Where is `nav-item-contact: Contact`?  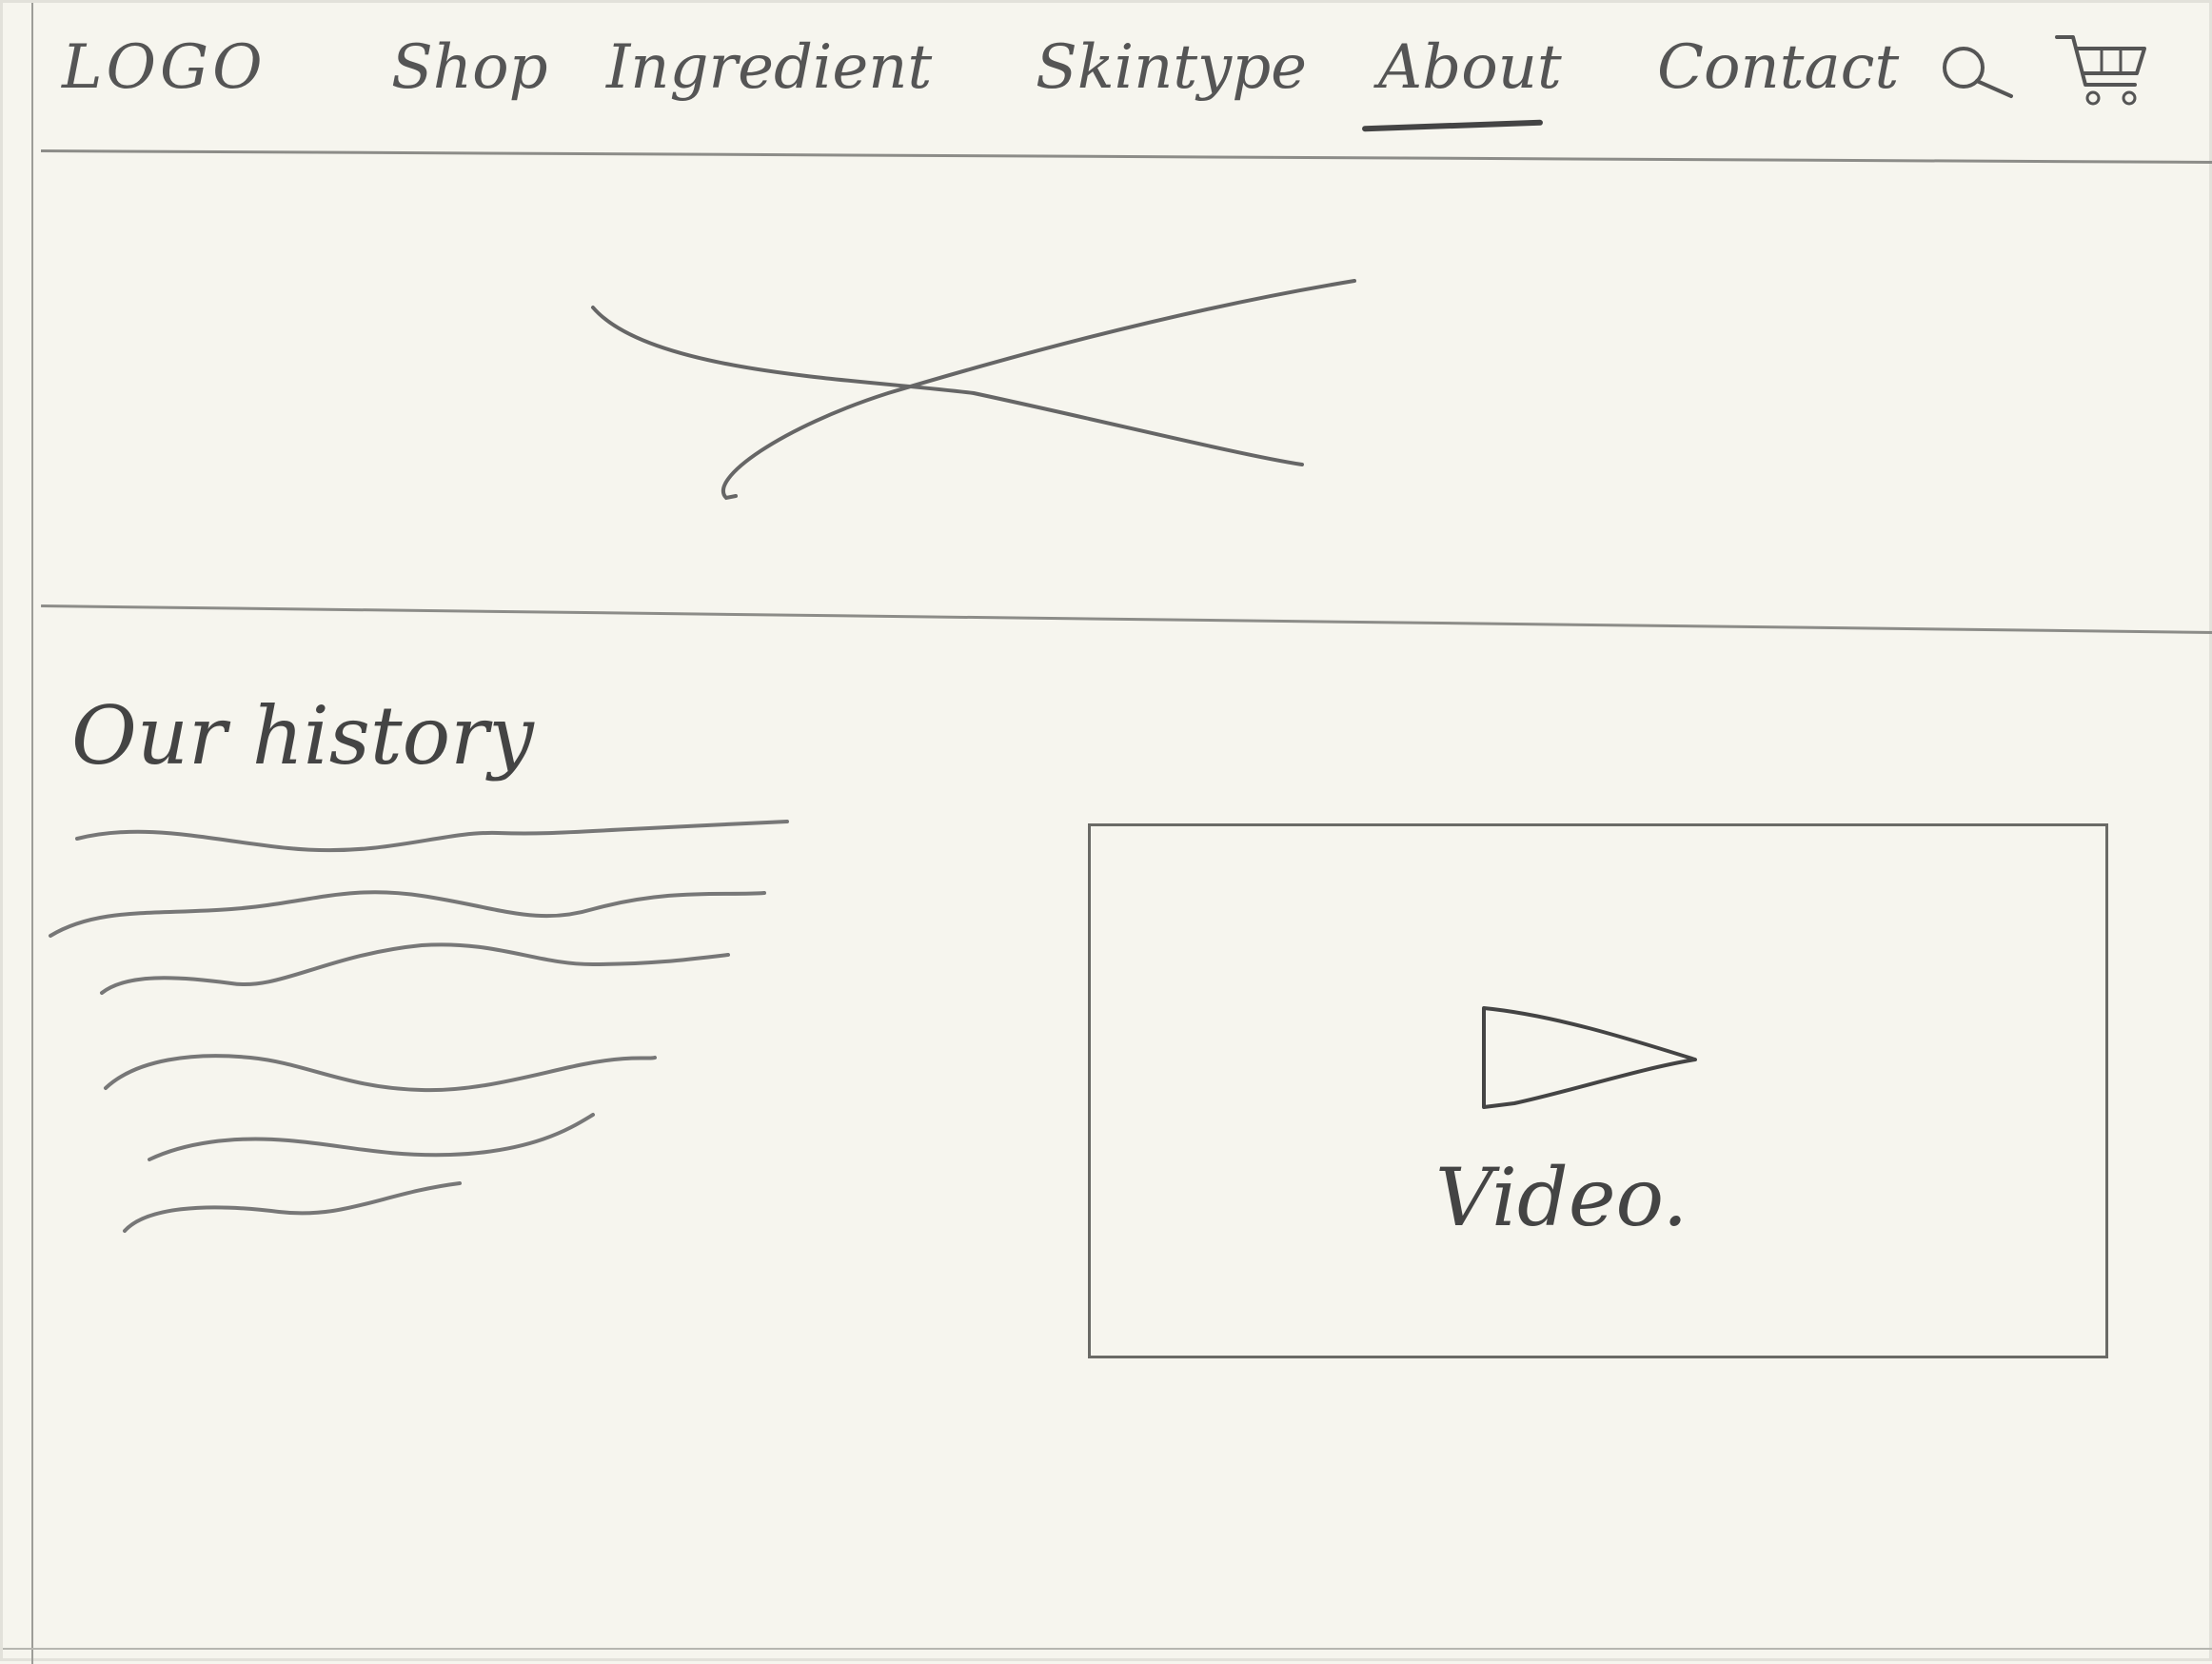 nav-item-contact: Contact is located at coordinates (1778, 67).